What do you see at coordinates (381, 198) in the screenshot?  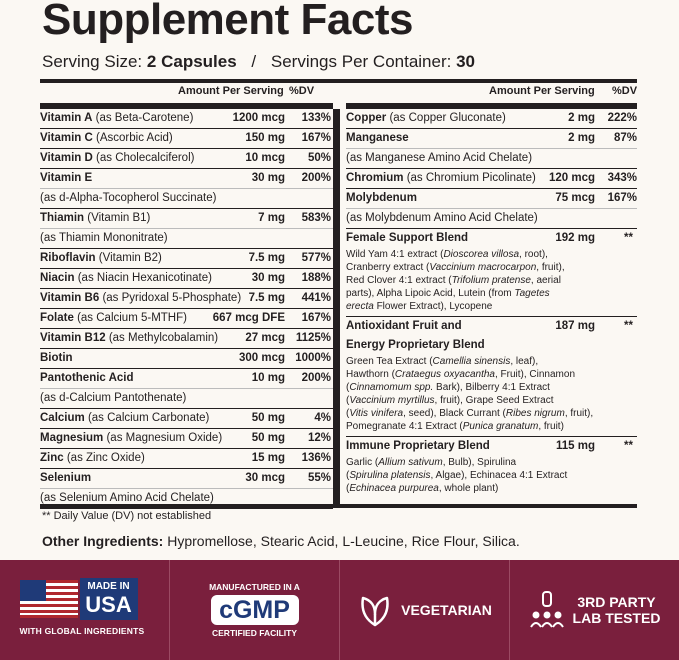 I see `nutrient-name: Molybdenum` at bounding box center [381, 198].